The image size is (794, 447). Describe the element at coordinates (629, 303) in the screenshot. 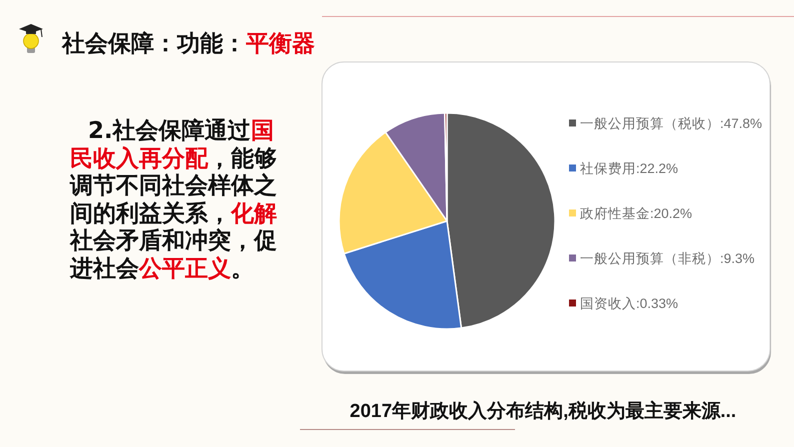

I see `legend-label: 国资收入:0.33%` at that location.